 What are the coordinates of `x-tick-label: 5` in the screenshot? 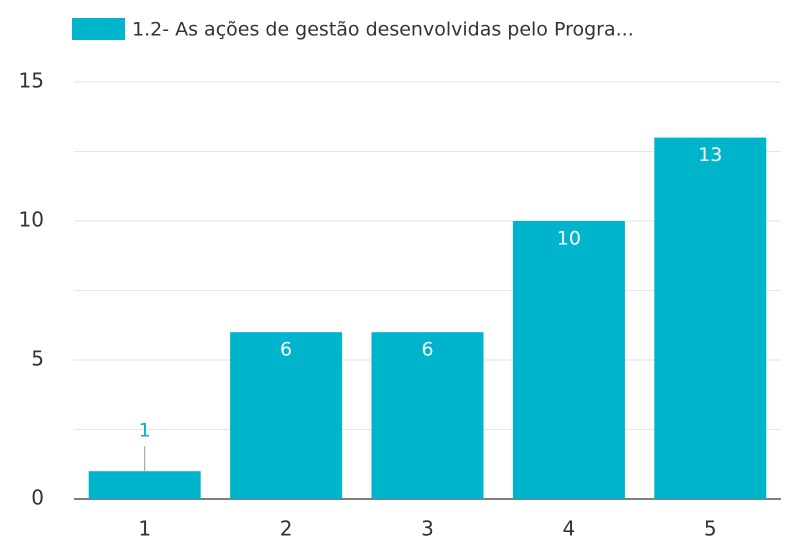 It's located at (710, 529).